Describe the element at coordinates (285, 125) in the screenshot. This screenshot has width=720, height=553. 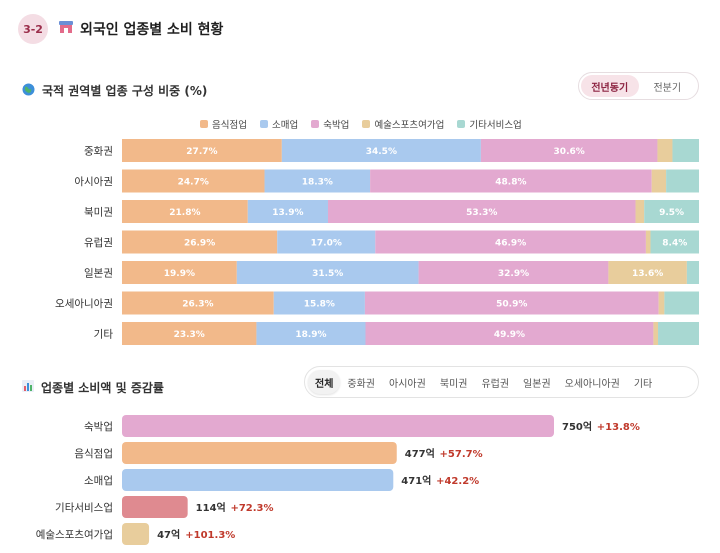
I see `legend-label: 소매업` at that location.